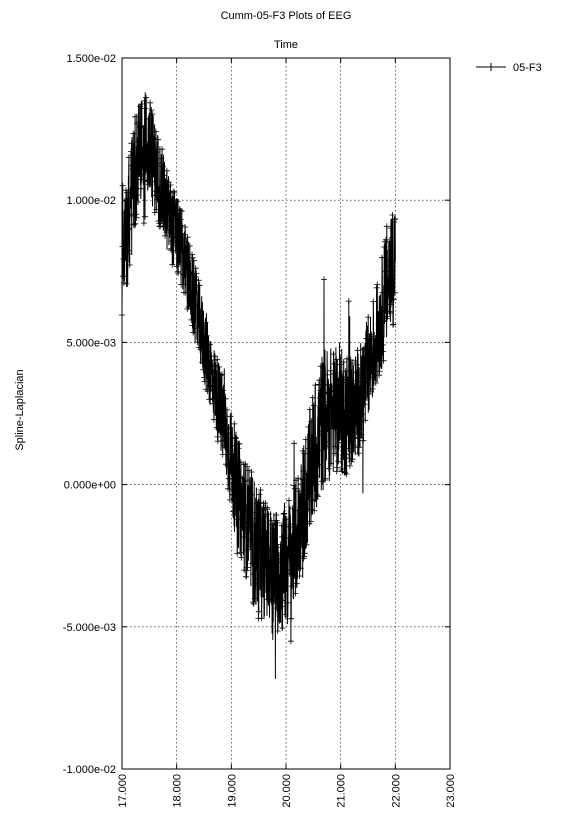 The height and width of the screenshot is (827, 571). What do you see at coordinates (286, 45) in the screenshot?
I see `x-axis-label: Time` at bounding box center [286, 45].